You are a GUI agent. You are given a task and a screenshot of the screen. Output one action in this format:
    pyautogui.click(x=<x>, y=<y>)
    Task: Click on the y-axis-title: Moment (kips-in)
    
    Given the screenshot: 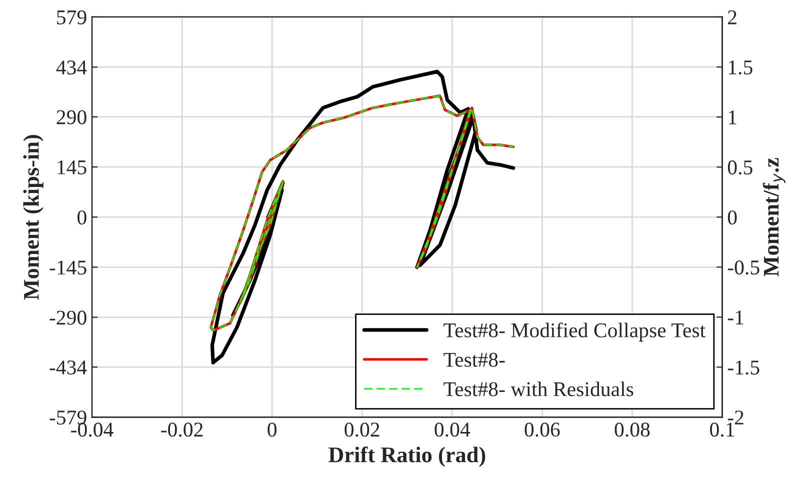 What is the action you would take?
    pyautogui.click(x=33, y=217)
    